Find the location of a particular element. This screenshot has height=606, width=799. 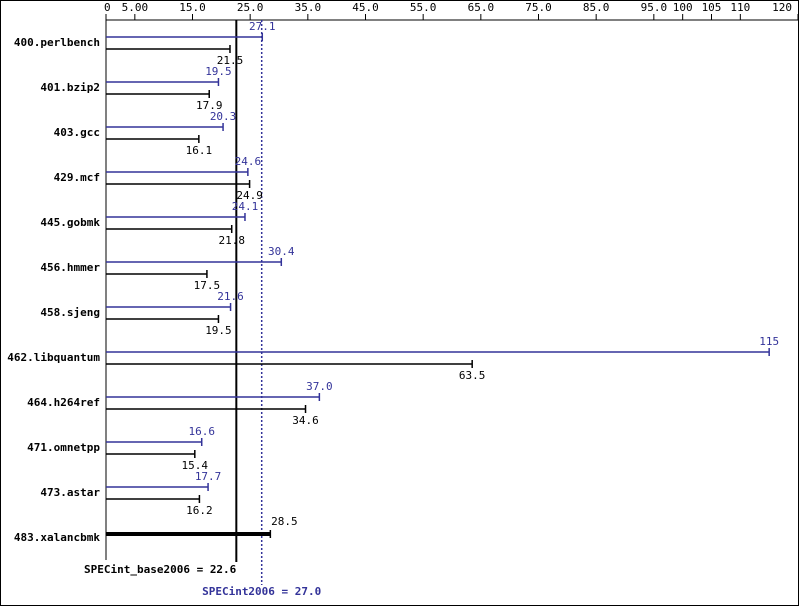

y-tick-label: 473.astar is located at coordinates (70, 492).